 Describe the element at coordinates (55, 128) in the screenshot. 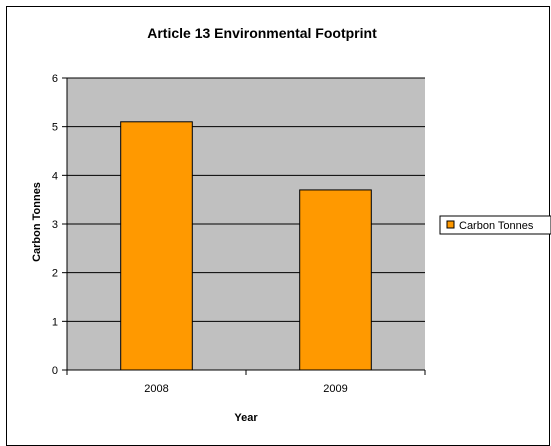

I see `y-tick-label: 5` at that location.